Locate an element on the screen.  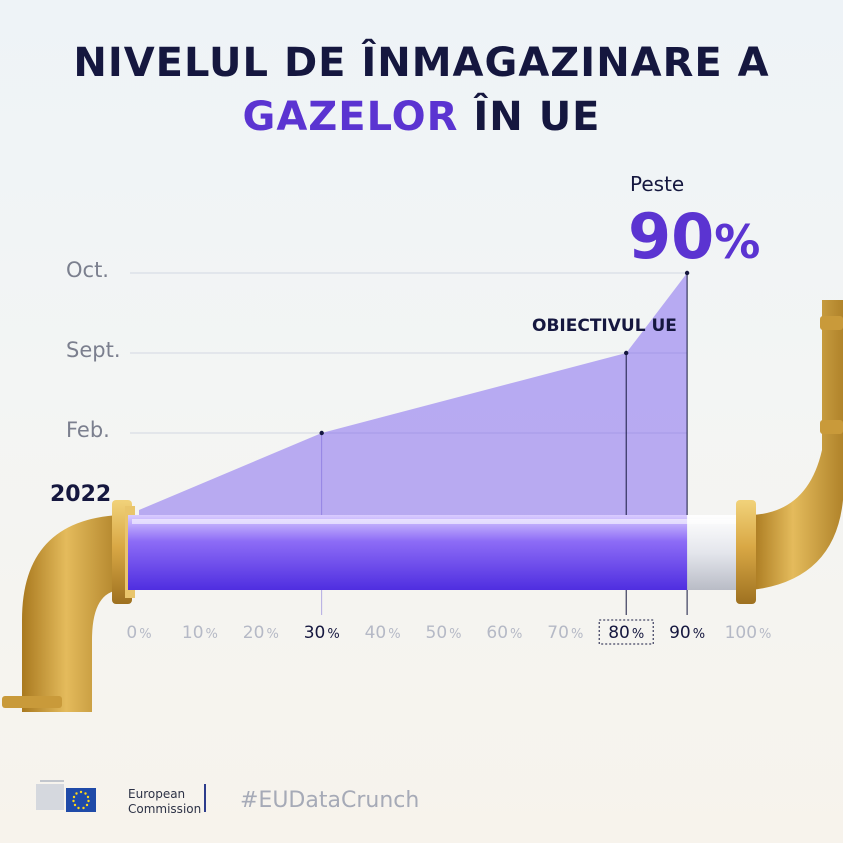
month-label: Feb. is located at coordinates (88, 430).